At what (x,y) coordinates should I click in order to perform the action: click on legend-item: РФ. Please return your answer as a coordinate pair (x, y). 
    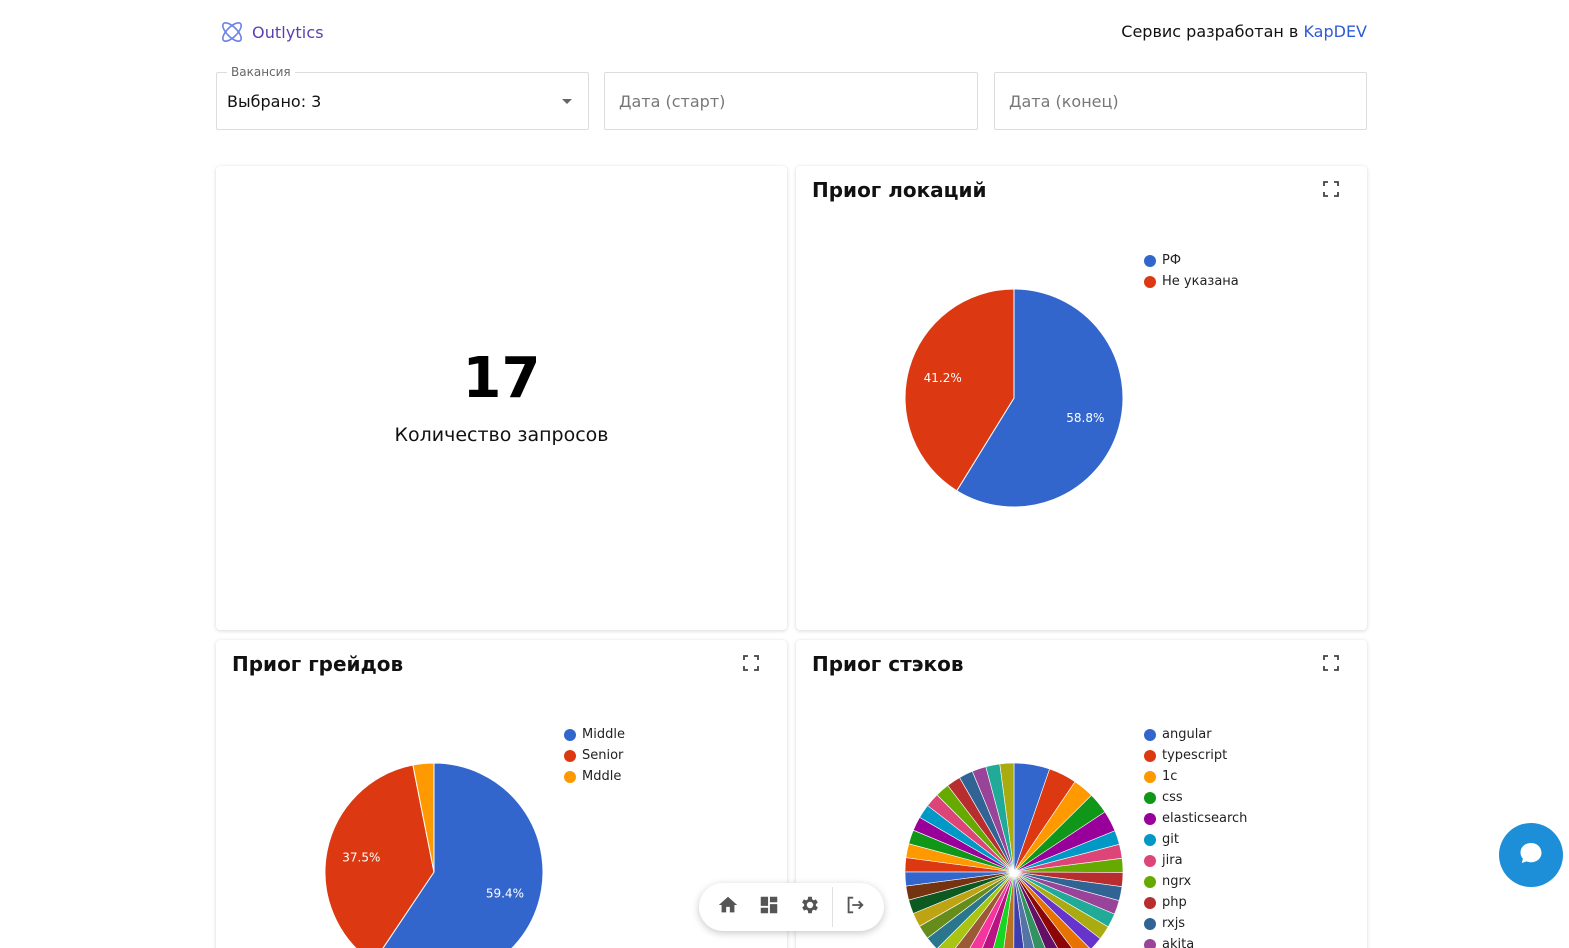
    Looking at the image, I should click on (1191, 260).